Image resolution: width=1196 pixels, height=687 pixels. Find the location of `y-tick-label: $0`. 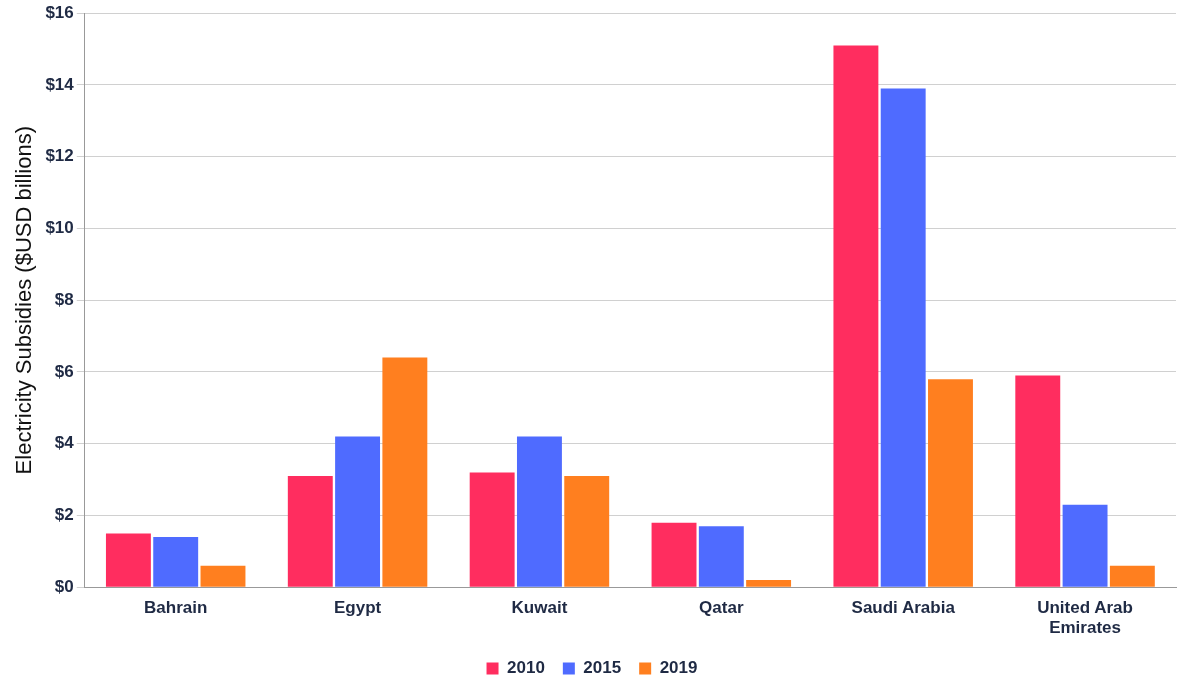

y-tick-label: $0 is located at coordinates (64, 586).